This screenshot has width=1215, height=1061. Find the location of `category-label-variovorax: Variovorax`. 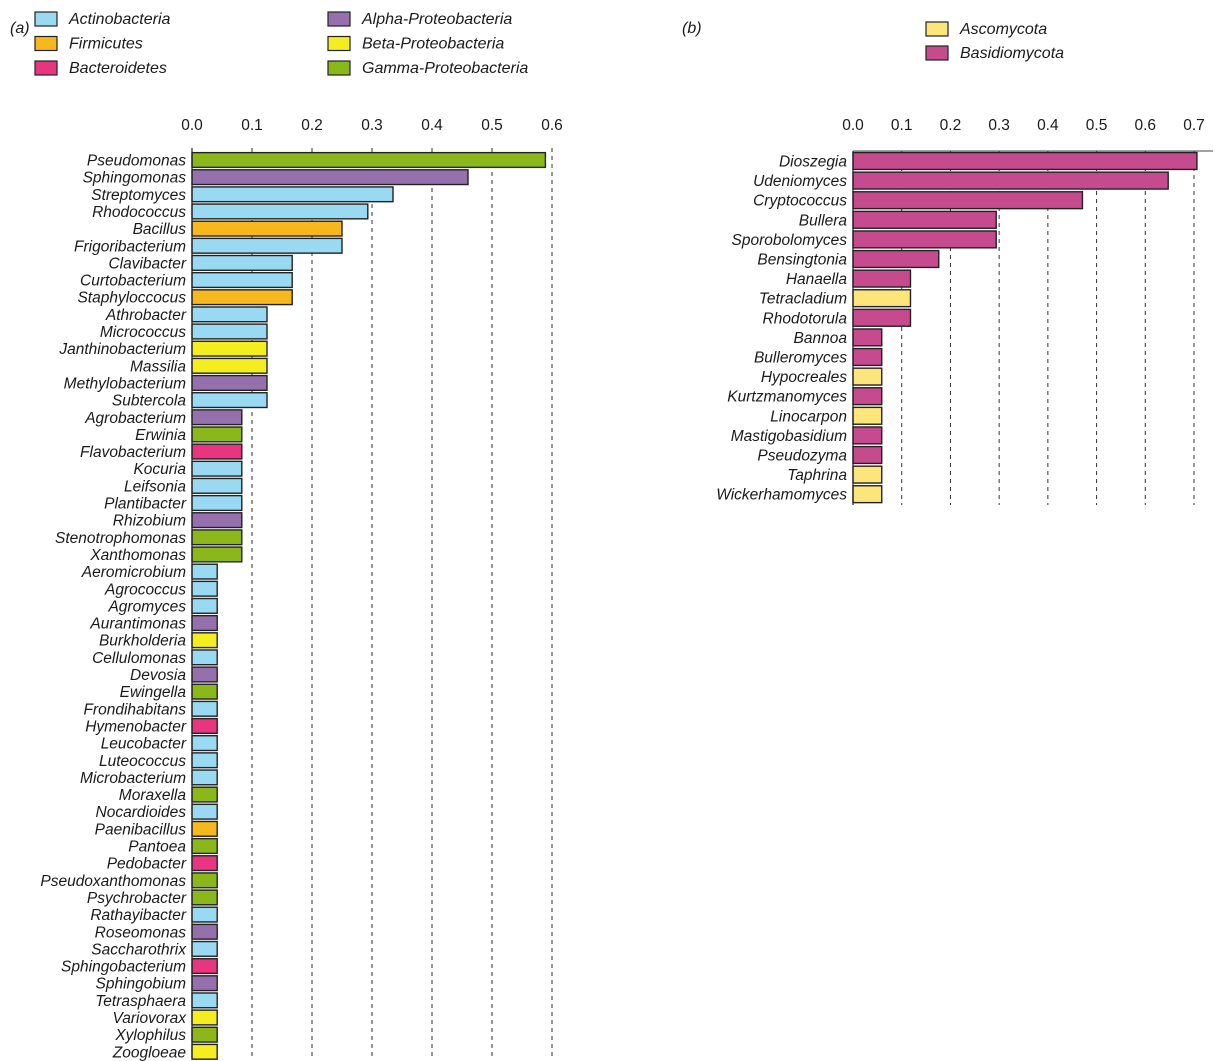

category-label-variovorax: Variovorax is located at coordinates (149, 1018).